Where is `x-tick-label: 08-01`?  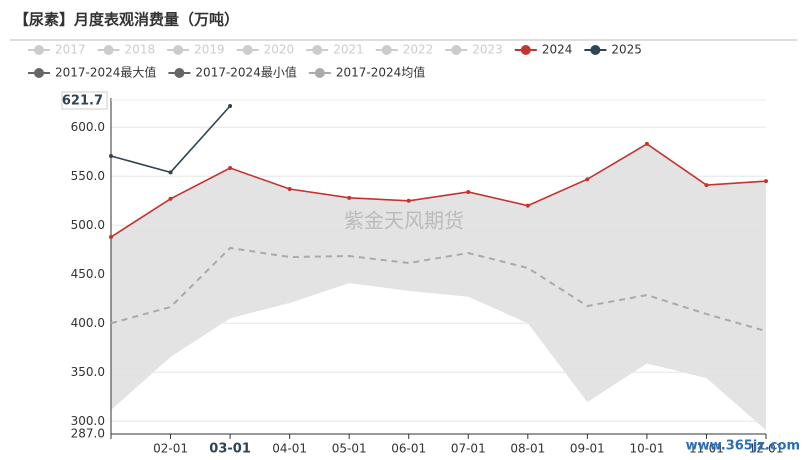 x-tick-label: 08-01 is located at coordinates (527, 449).